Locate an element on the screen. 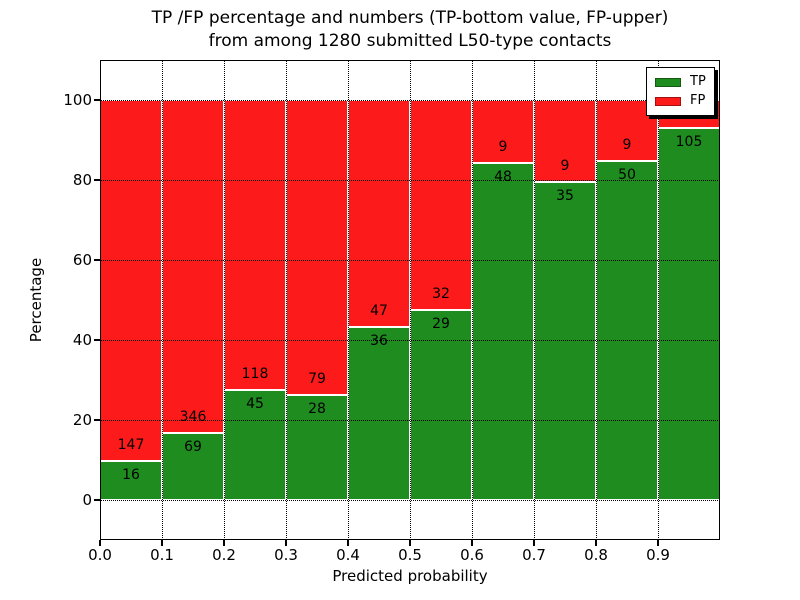  bar-tp-count-label: 16 is located at coordinates (131, 474).